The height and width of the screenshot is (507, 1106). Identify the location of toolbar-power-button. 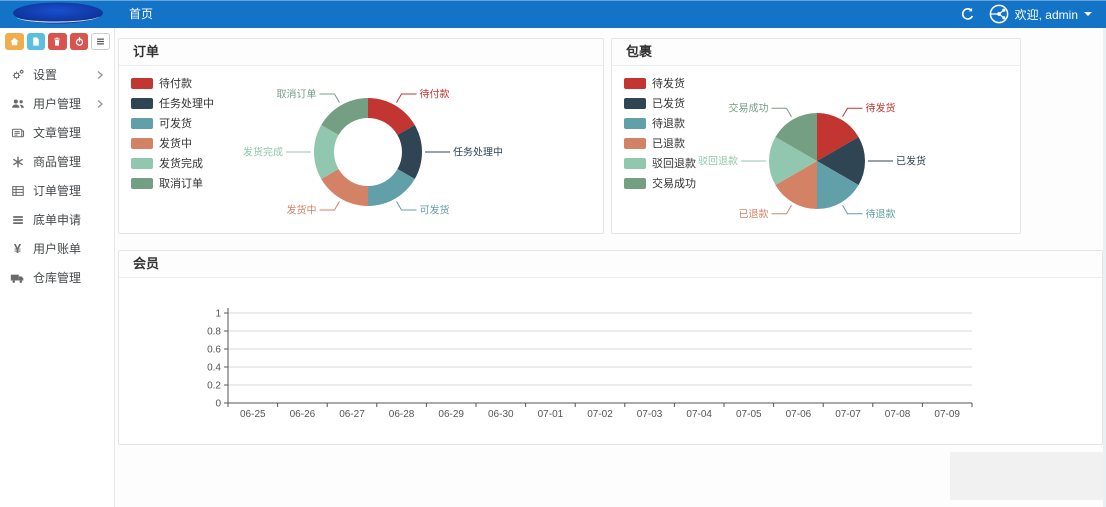
(79, 41).